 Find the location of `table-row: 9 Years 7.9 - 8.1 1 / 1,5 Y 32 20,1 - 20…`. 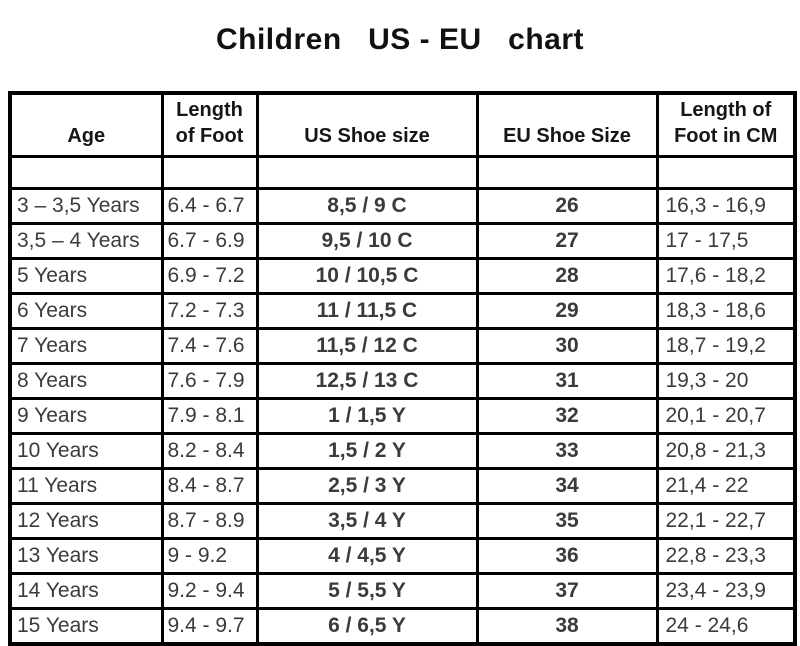

table-row: 9 Years 7.9 - 8.1 1 / 1,5 Y 32 20,1 - 20… is located at coordinates (402, 416).